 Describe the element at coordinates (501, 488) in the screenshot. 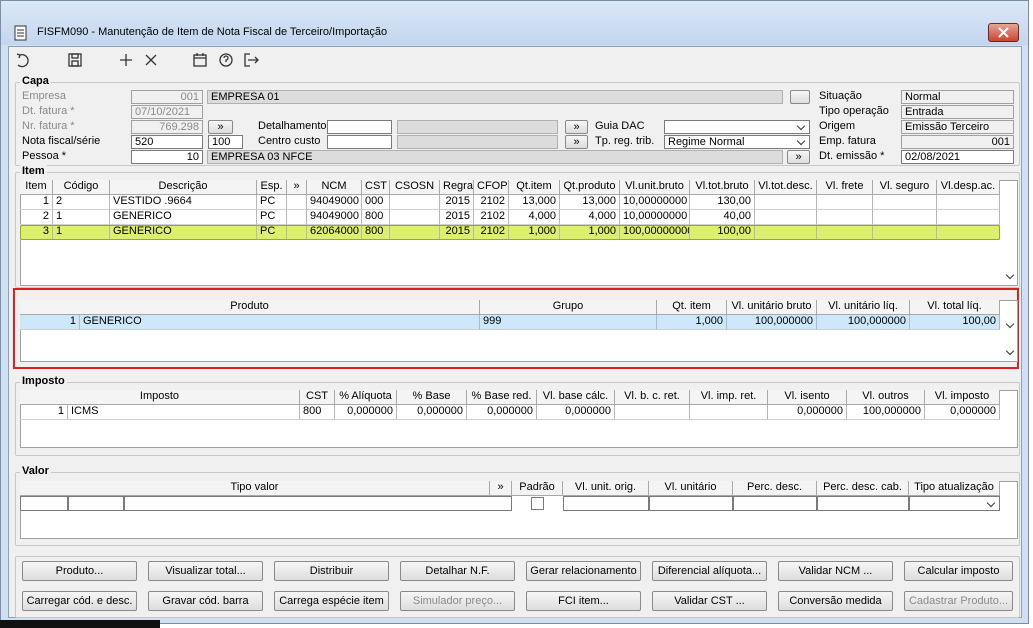

I see `valor-column-header: »` at that location.